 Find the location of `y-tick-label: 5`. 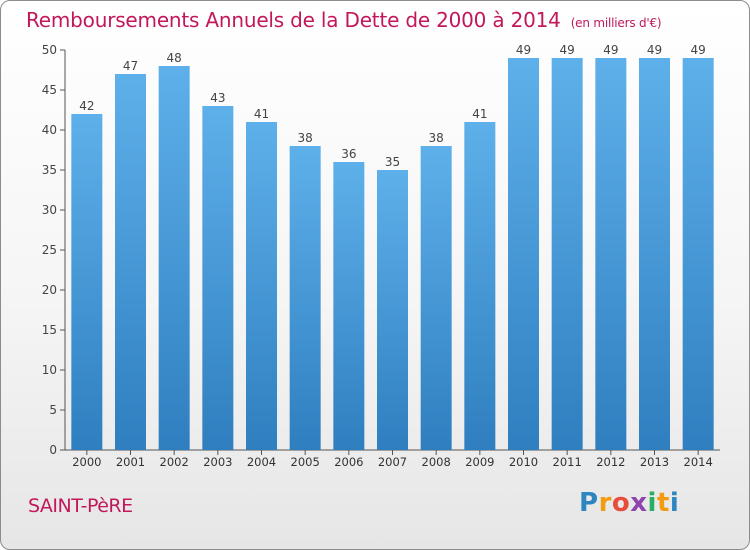

y-tick-label: 5 is located at coordinates (53, 410).